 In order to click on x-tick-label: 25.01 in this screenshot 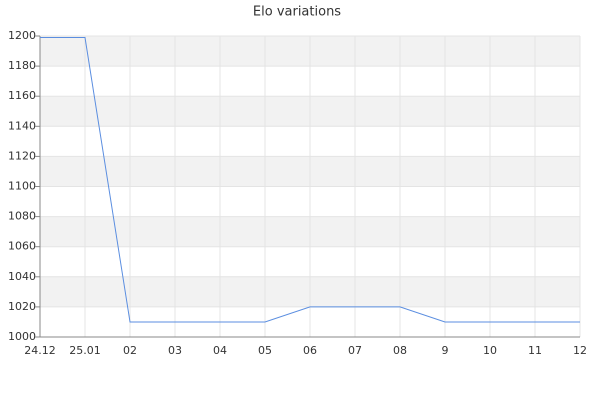, I will do `click(85, 350)`.